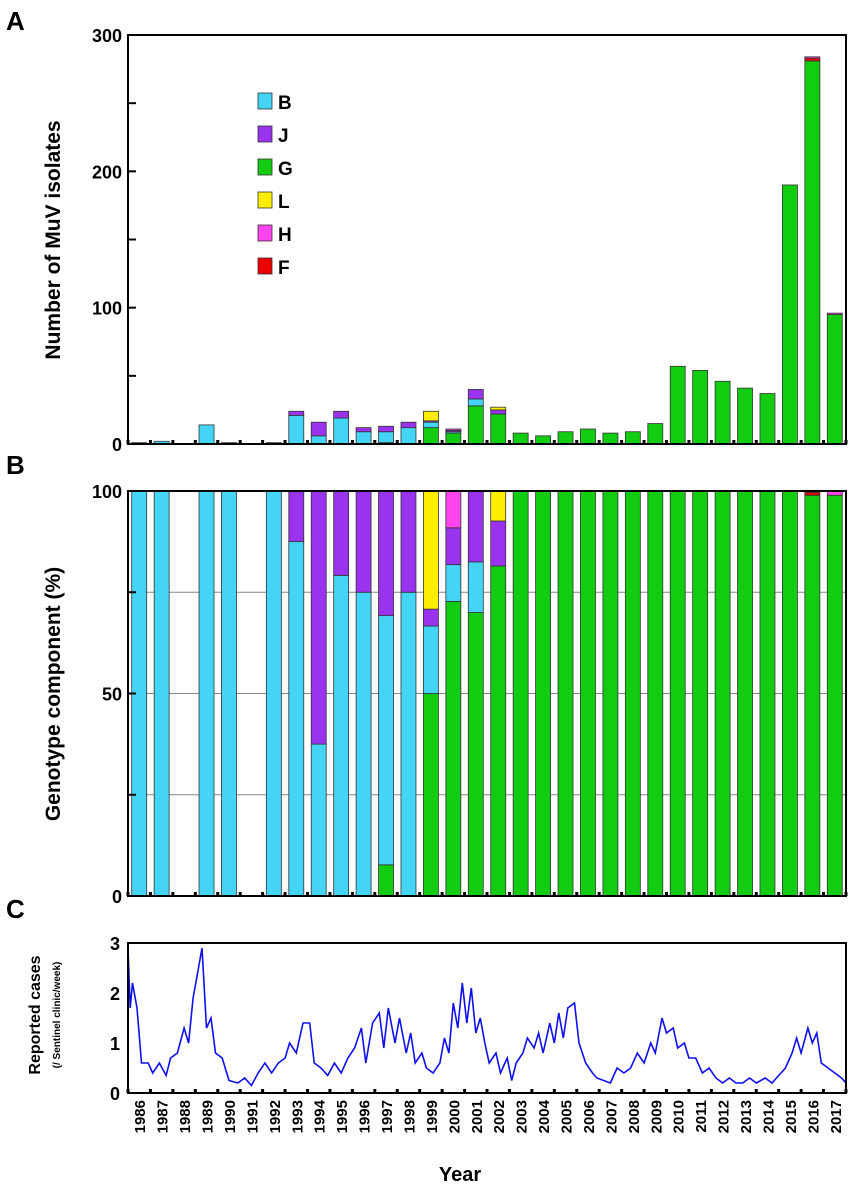  What do you see at coordinates (565, 438) in the screenshot?
I see `bar-a-G-2005` at bounding box center [565, 438].